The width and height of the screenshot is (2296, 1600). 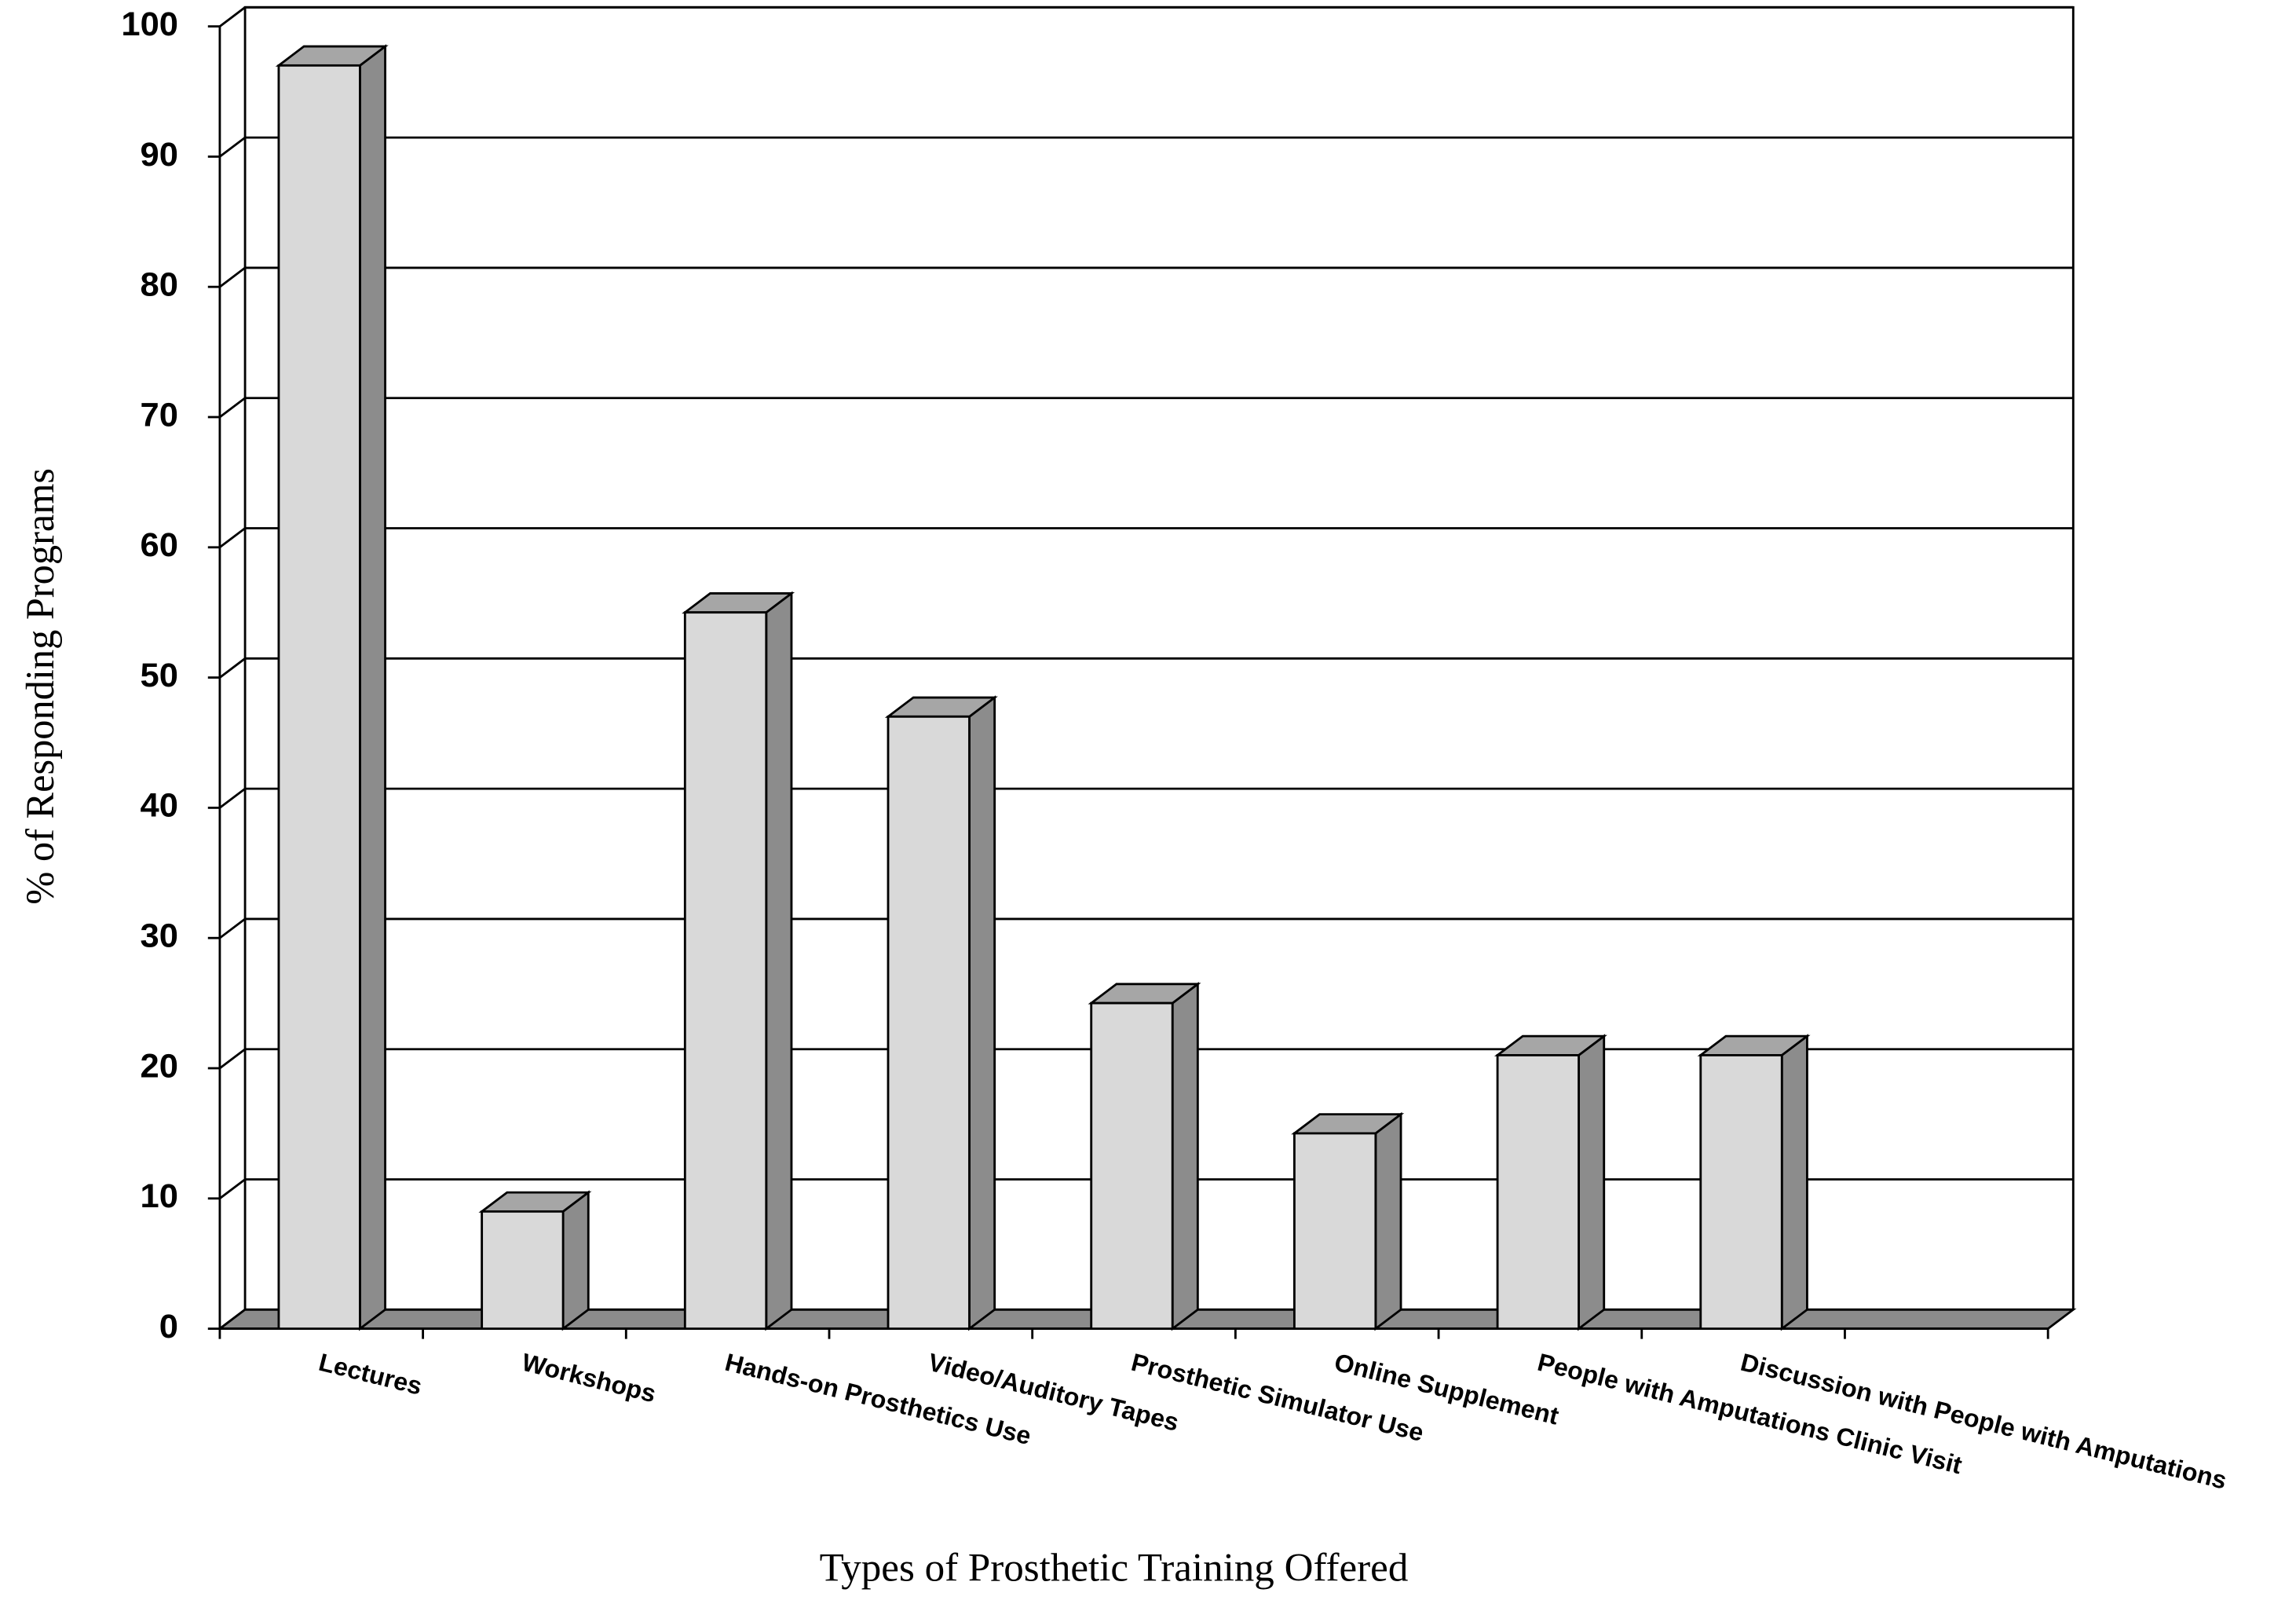 What do you see at coordinates (40, 686) in the screenshot?
I see `y-axis-label: % of Responding Programs` at bounding box center [40, 686].